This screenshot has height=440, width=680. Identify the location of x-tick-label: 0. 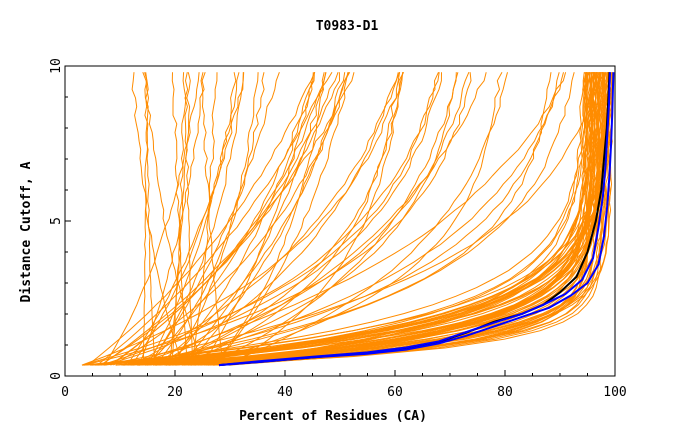
(65, 392).